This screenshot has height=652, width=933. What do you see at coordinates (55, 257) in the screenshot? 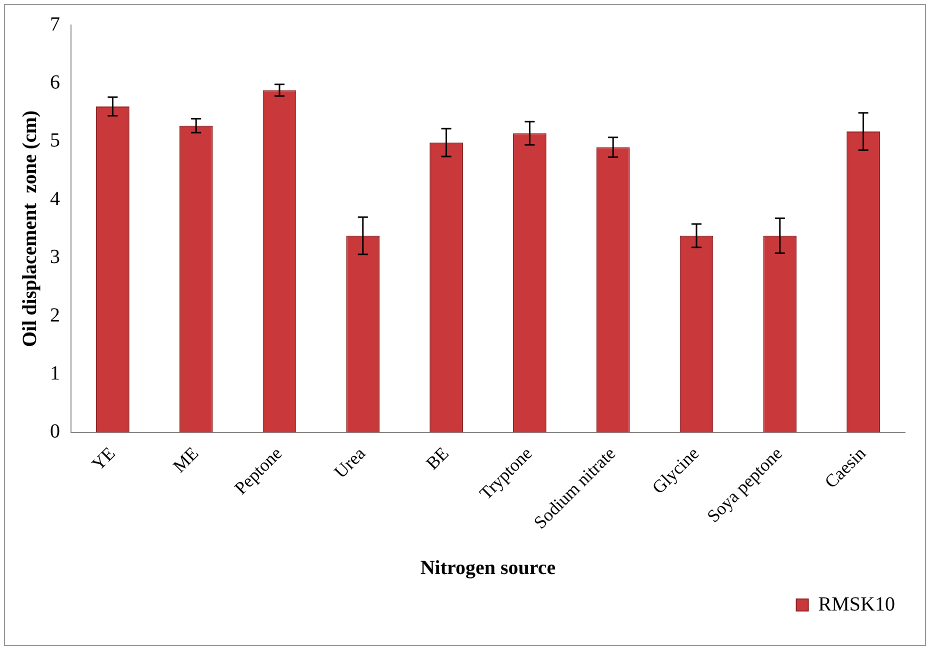
I see `y-tick-label: 3` at bounding box center [55, 257].